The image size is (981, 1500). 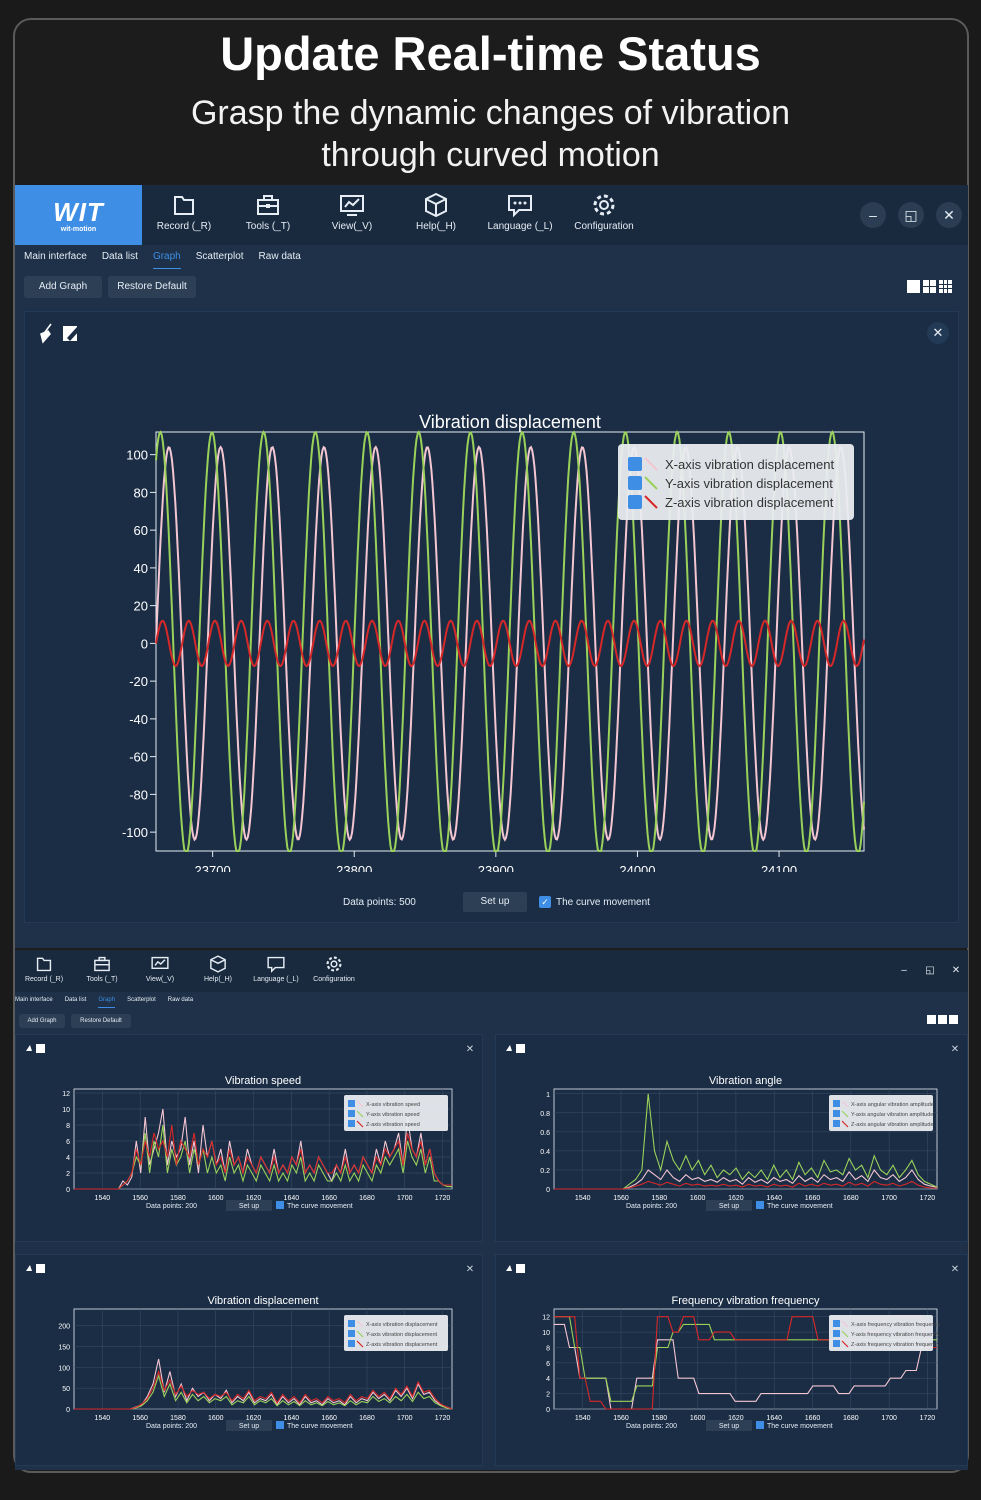 What do you see at coordinates (334, 968) in the screenshot?
I see `configuration-button-small: Configuration` at bounding box center [334, 968].